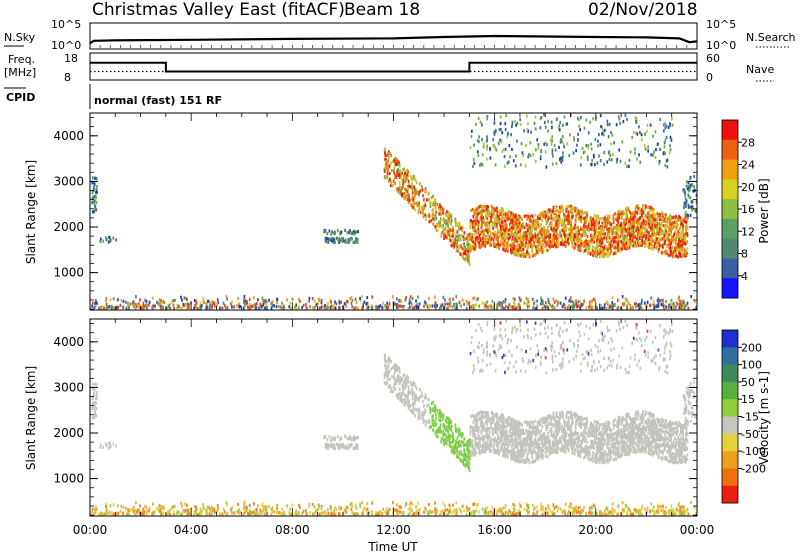 This screenshot has height=554, width=800. I want to click on freq-line, so click(393, 67).